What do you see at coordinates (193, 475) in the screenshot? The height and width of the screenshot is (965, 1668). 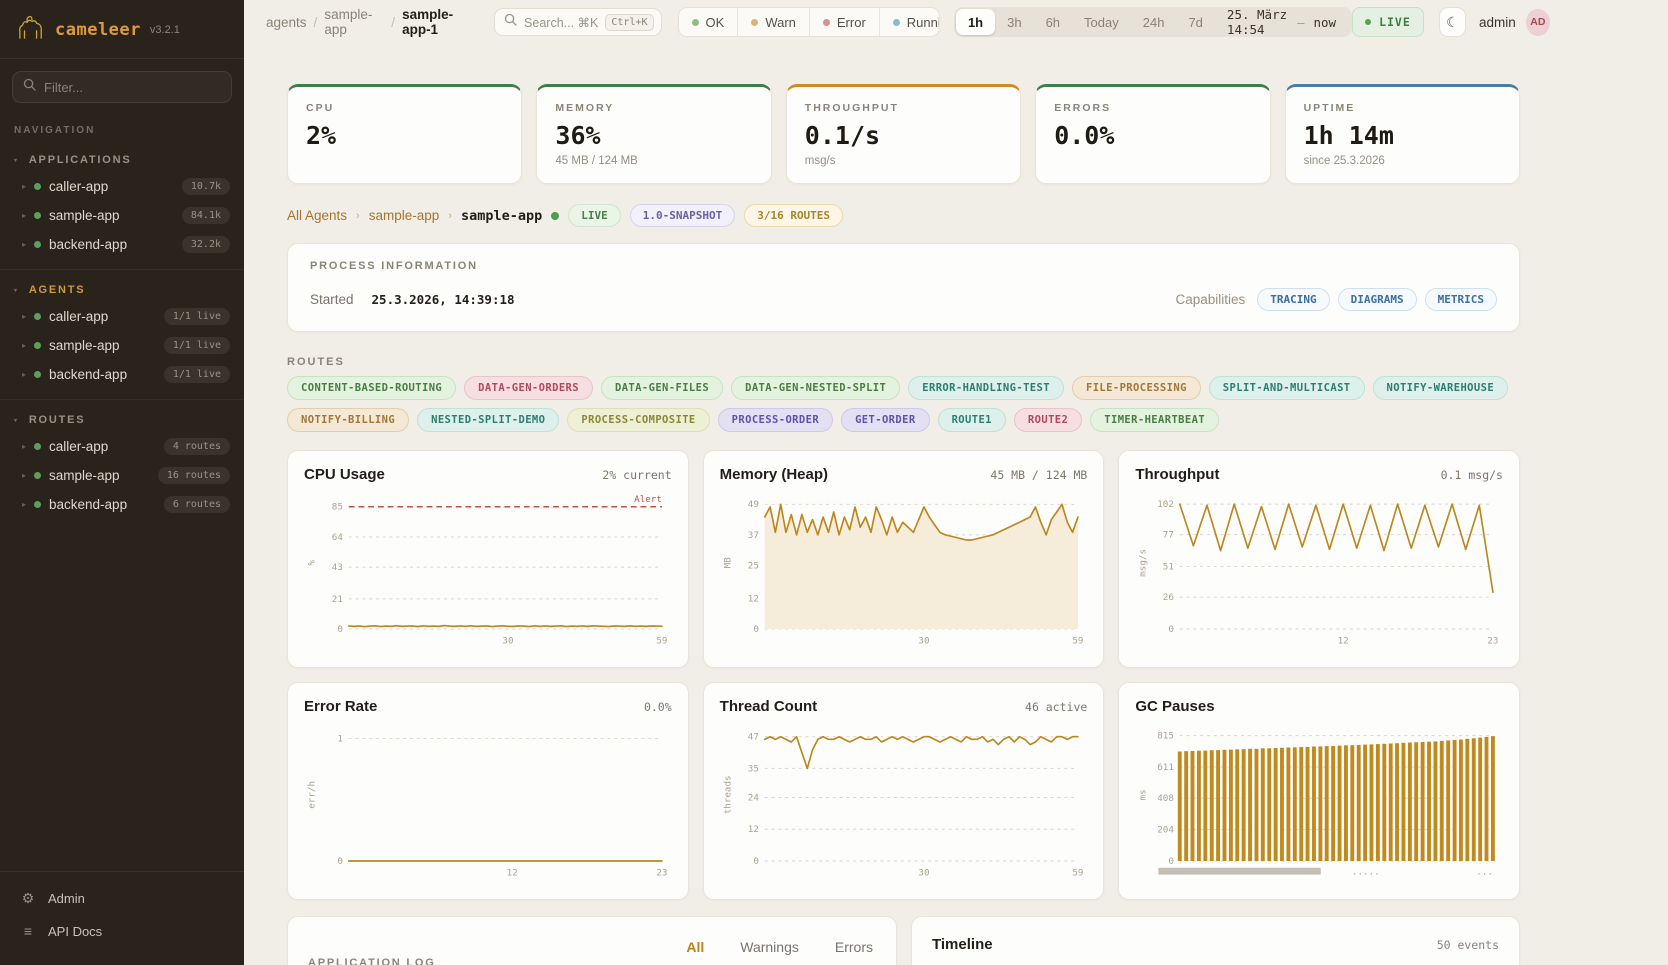 I see `routes-count-badge: 16 routes` at bounding box center [193, 475].